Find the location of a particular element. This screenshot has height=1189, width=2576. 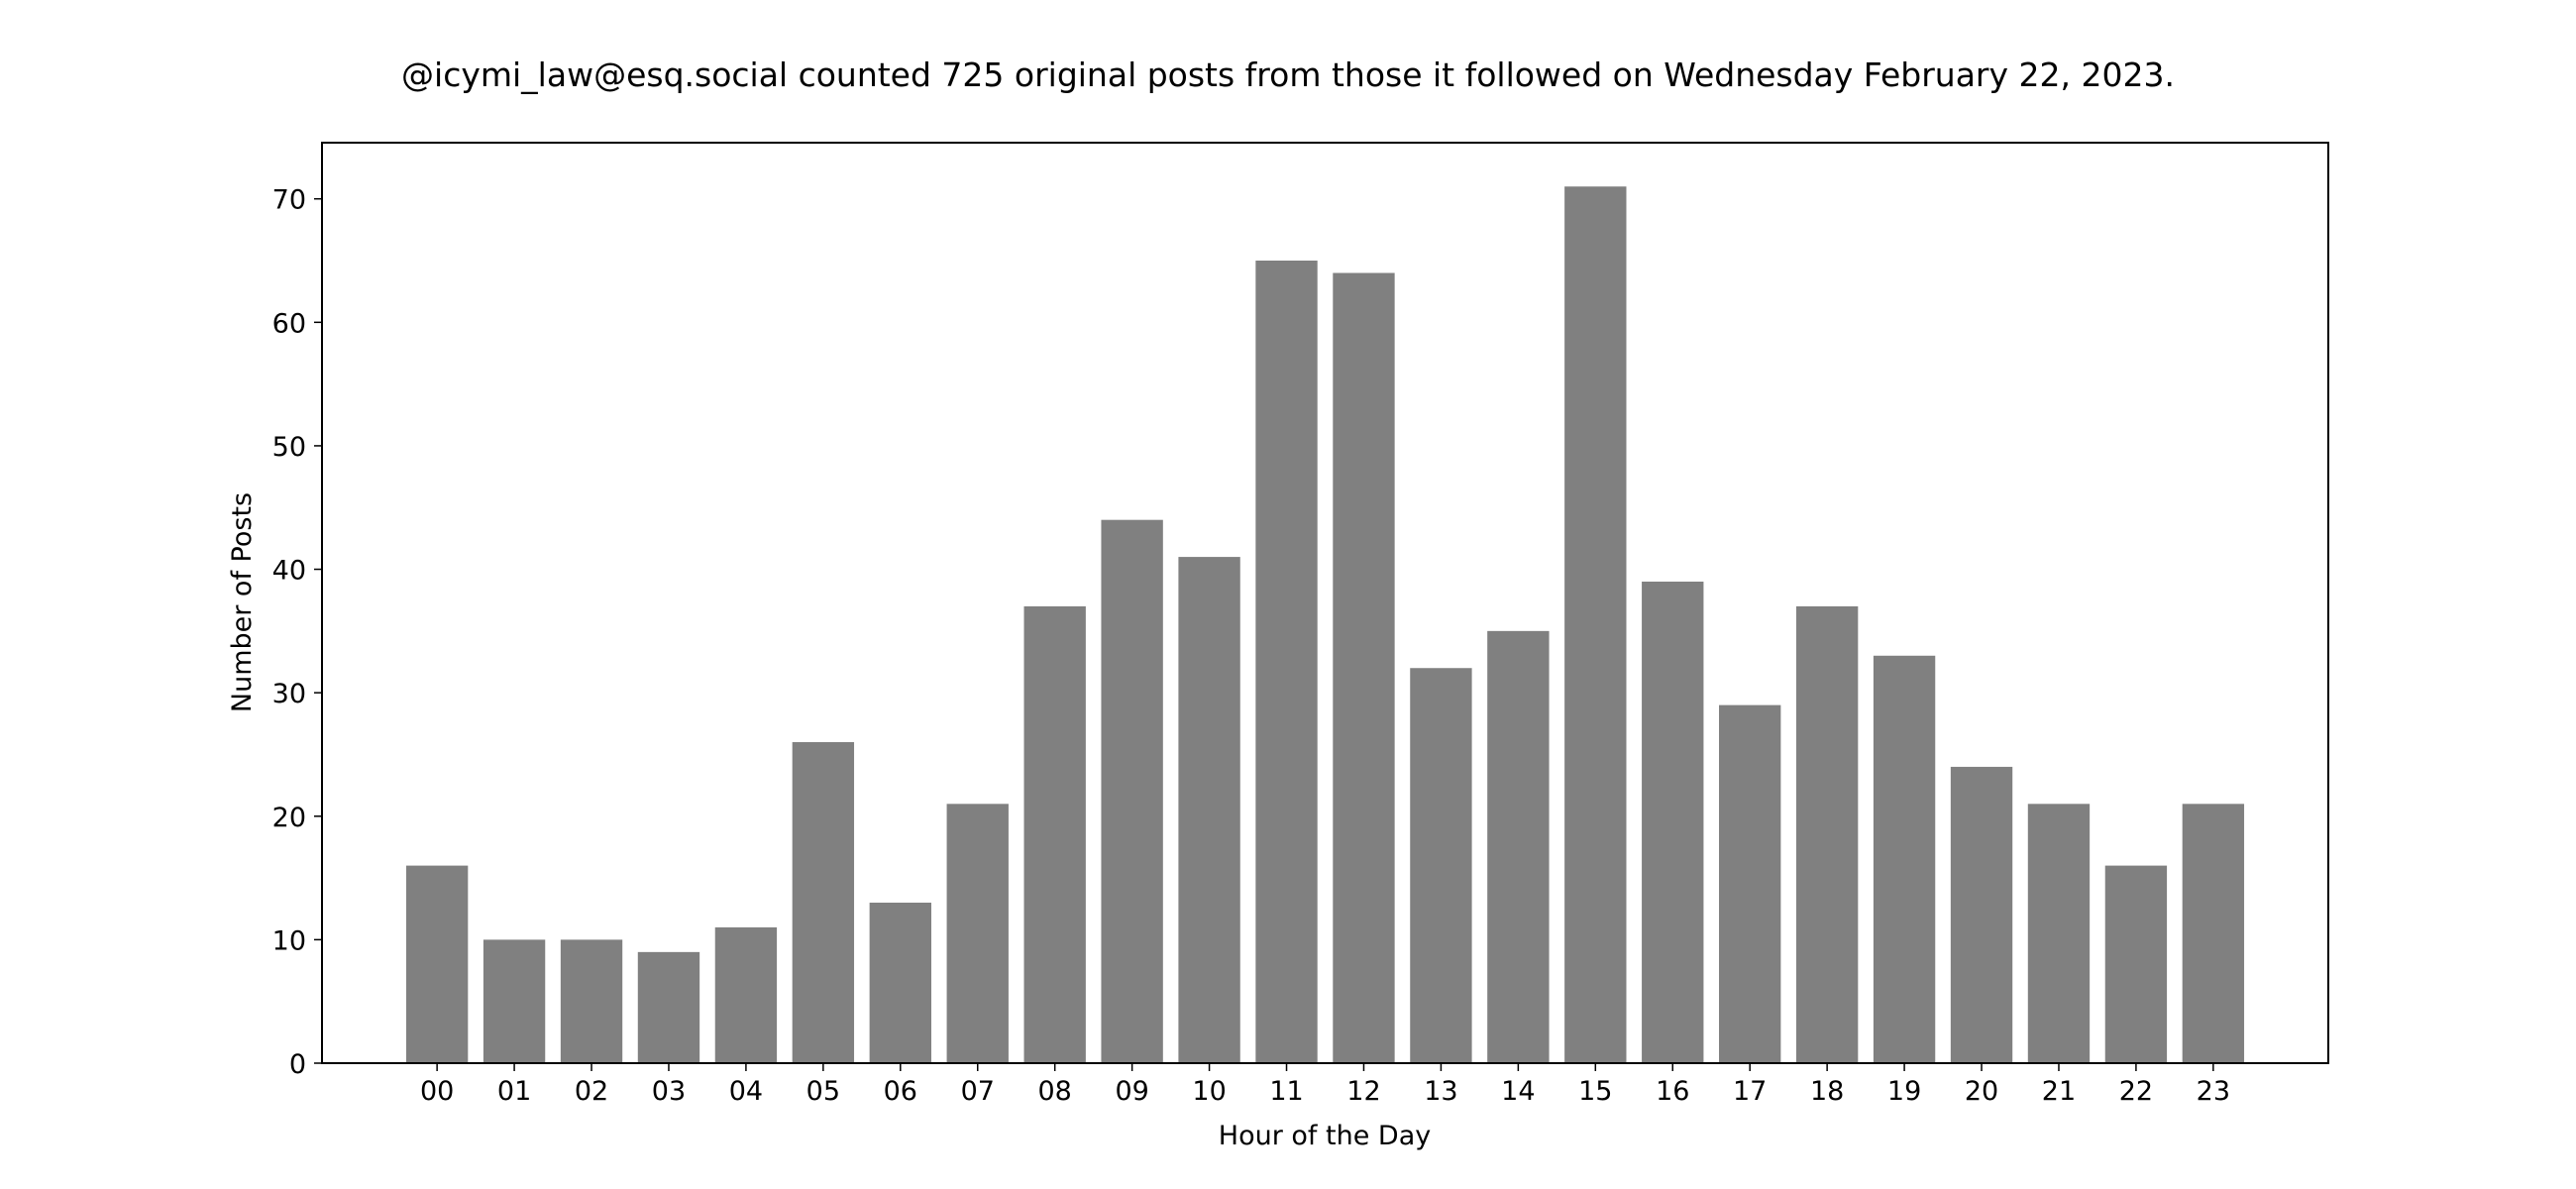

y-tick-label: 20 is located at coordinates (289, 818).